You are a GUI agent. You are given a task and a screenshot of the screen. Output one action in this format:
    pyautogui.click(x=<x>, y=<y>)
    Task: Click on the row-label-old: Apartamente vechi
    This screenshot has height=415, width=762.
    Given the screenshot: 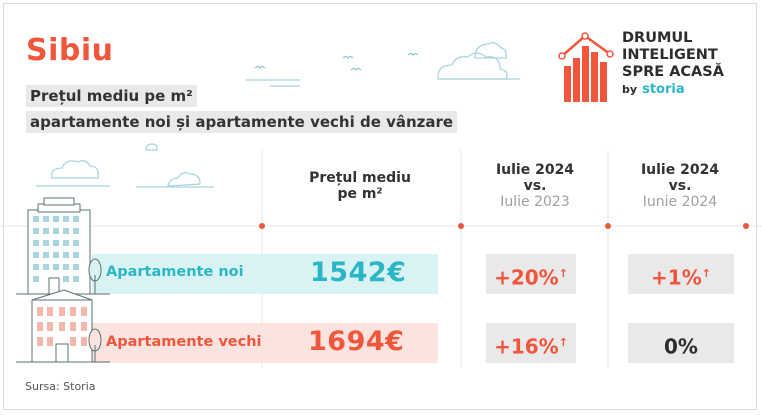 What is the action you would take?
    pyautogui.click(x=184, y=342)
    